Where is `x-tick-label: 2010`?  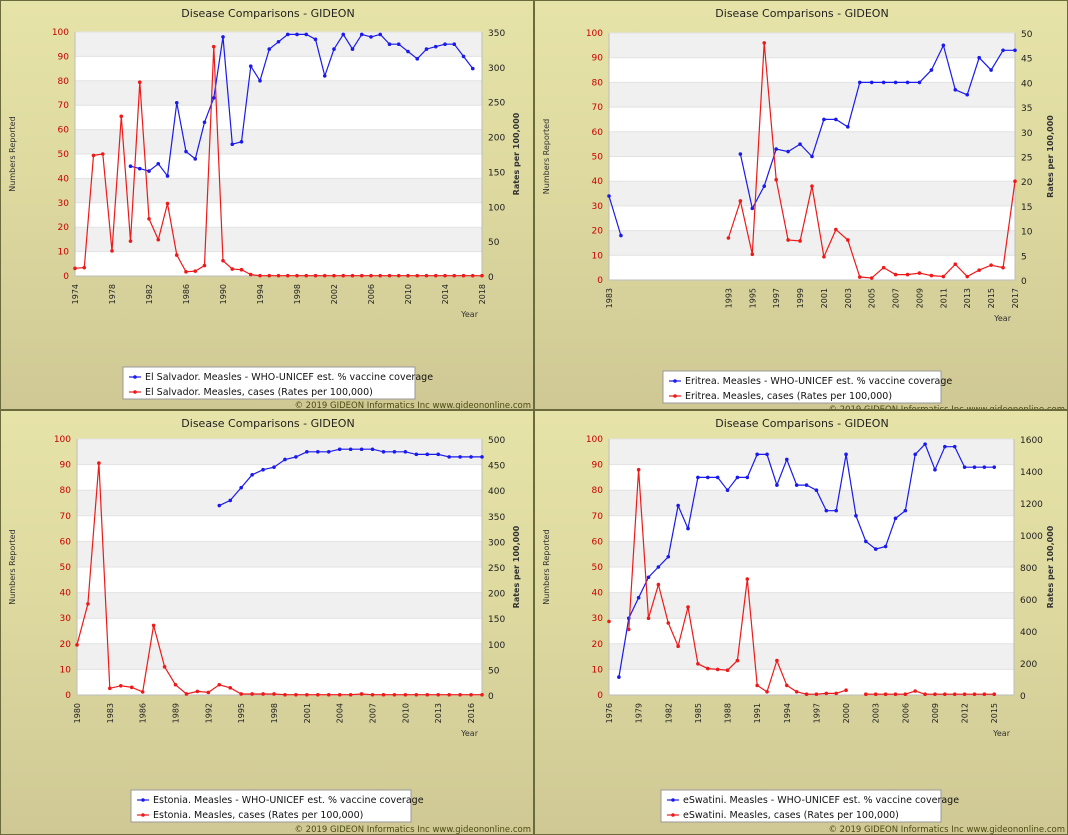
x-tick-label: 2010 is located at coordinates (405, 713).